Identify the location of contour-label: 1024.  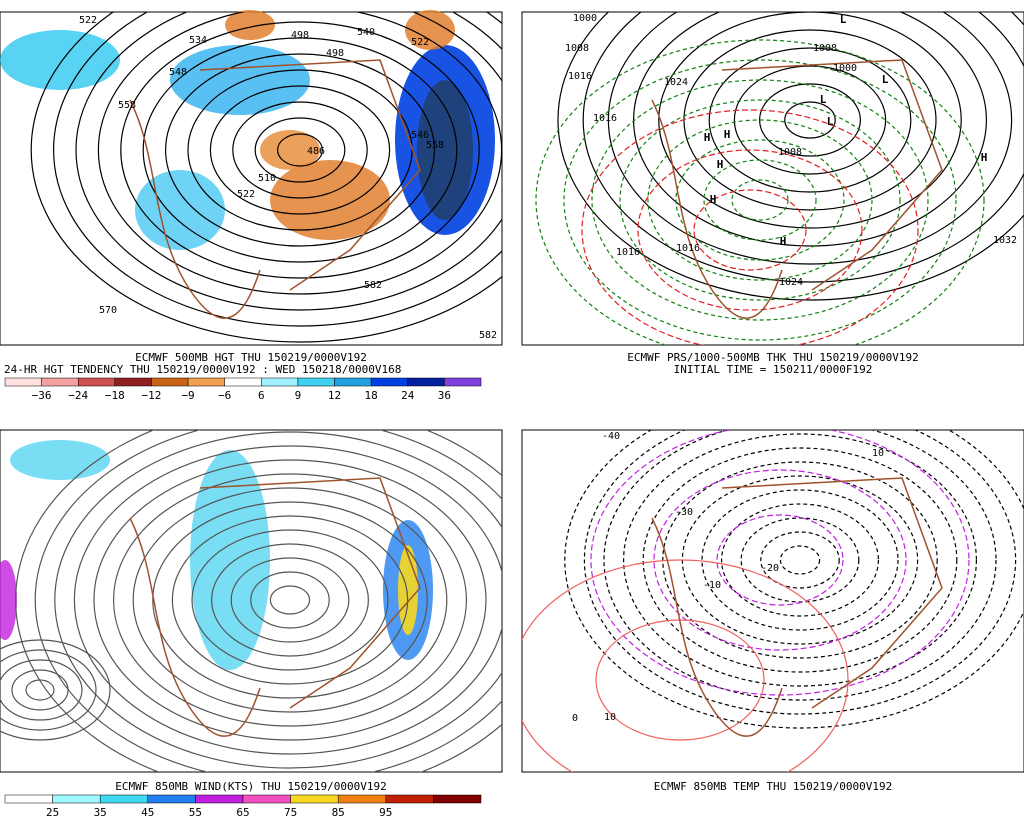
(676, 82).